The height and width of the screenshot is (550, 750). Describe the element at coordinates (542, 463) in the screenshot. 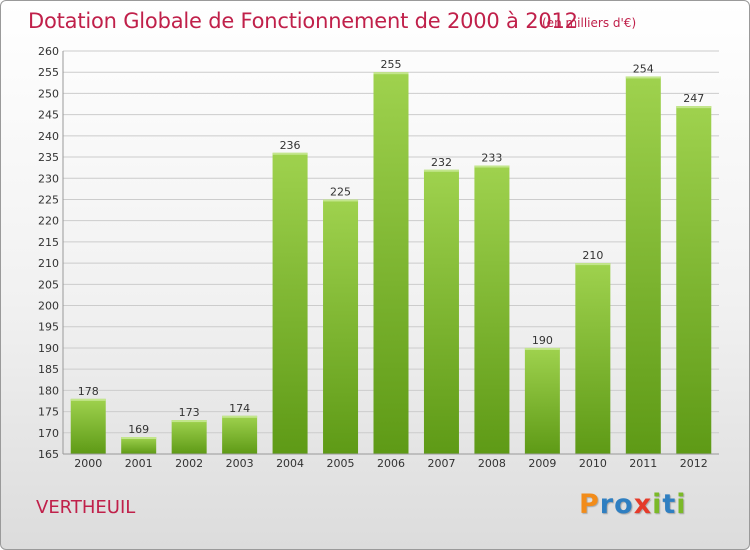

I see `x-tick-label-2009: 2009` at that location.